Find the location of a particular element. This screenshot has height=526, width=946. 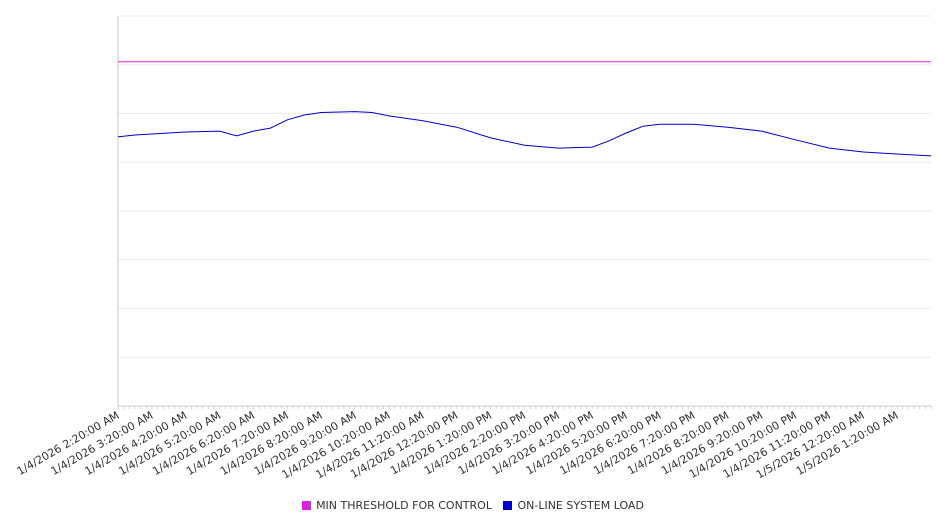

legend-label: ON-LINE SYSTEM LOAD is located at coordinates (580, 505).